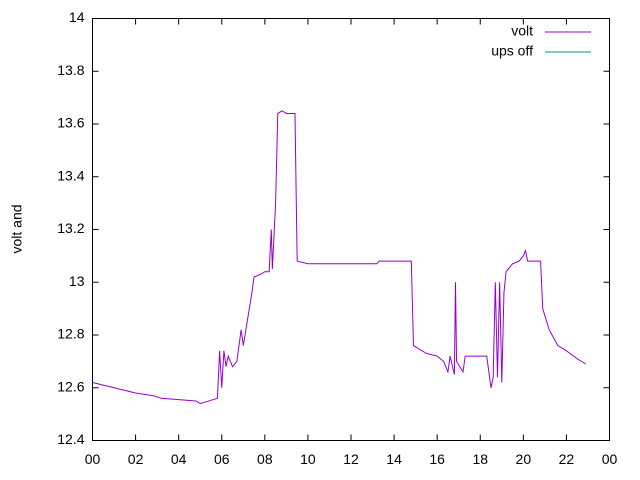 Image resolution: width=640 pixels, height=480 pixels. I want to click on legend-label: ups off, so click(512, 51).